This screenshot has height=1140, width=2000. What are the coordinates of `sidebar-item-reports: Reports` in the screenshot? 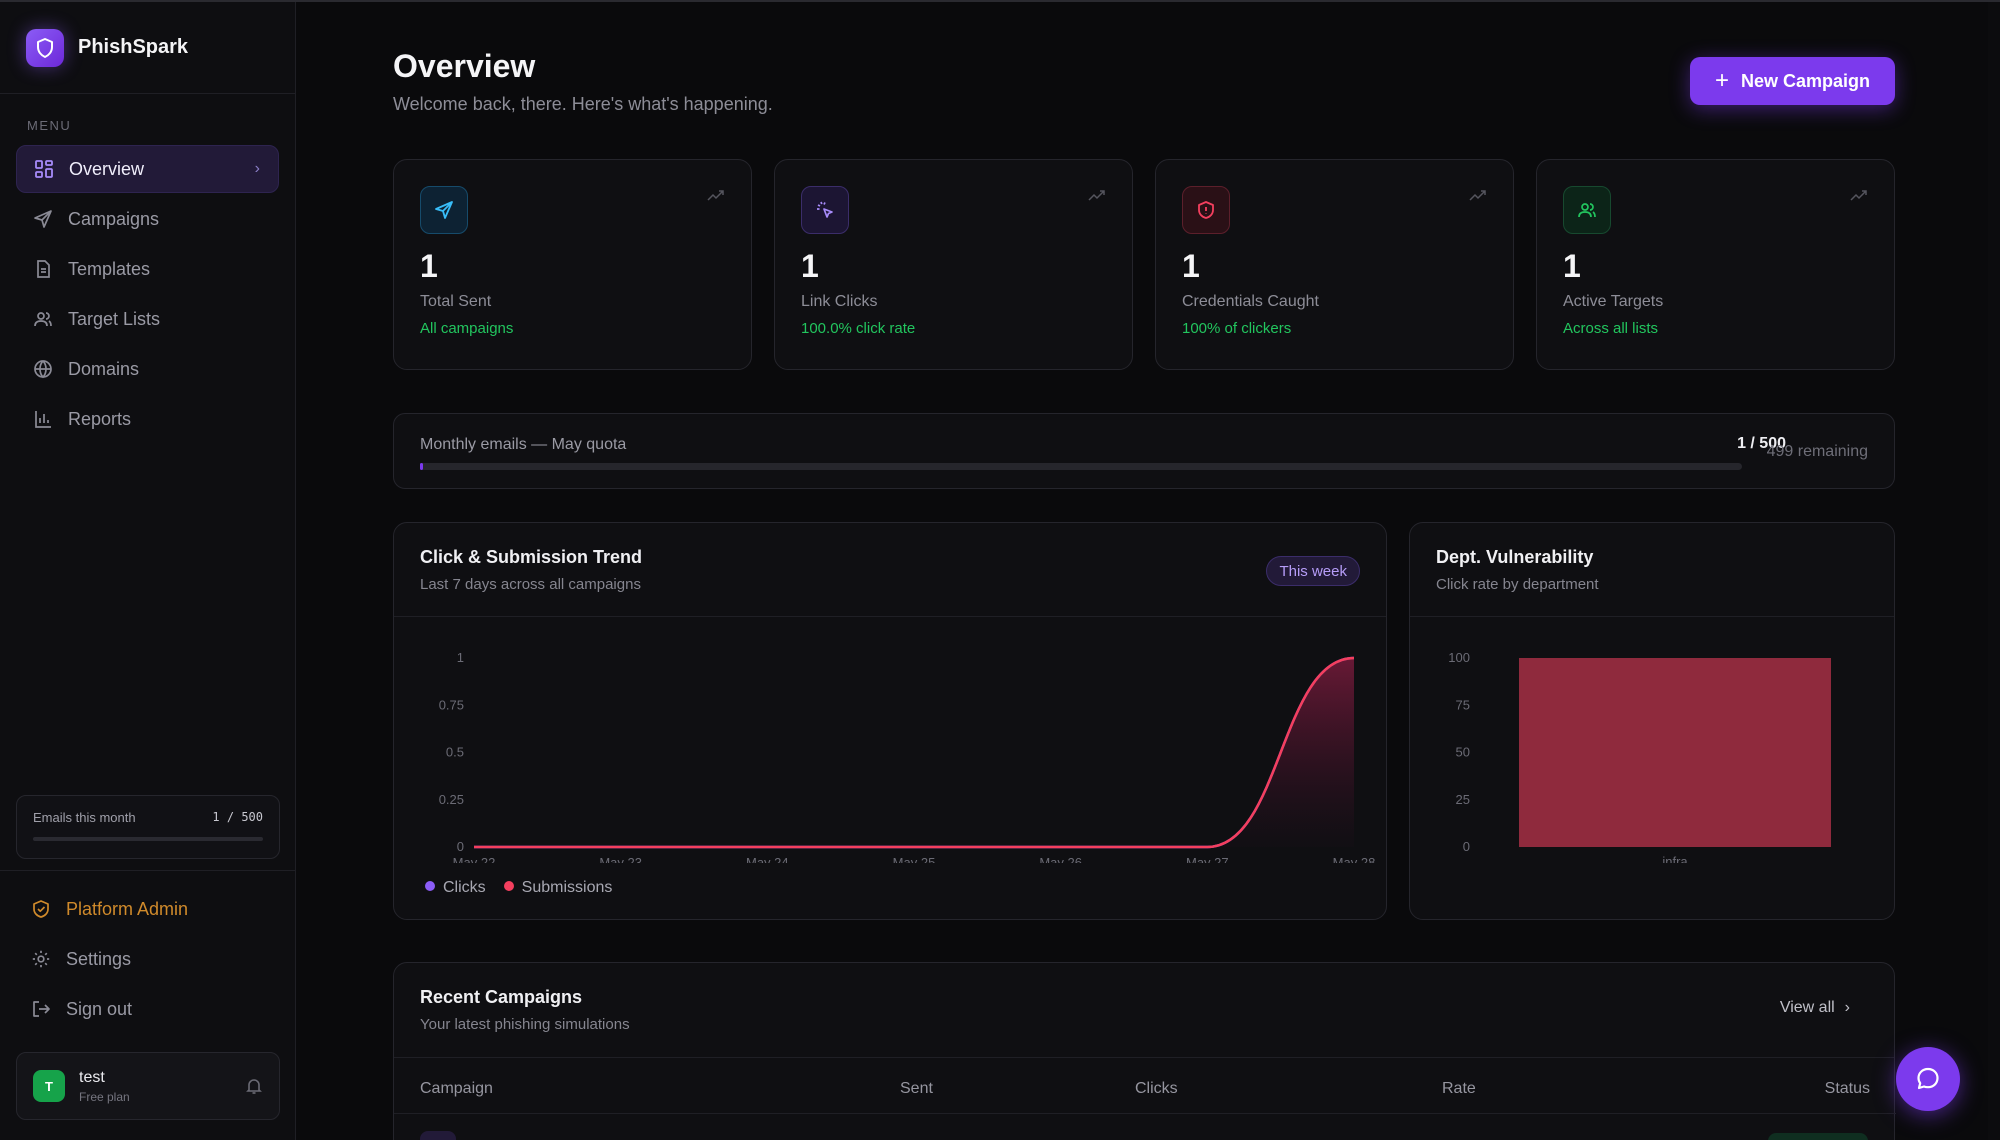 It's located at (147, 419).